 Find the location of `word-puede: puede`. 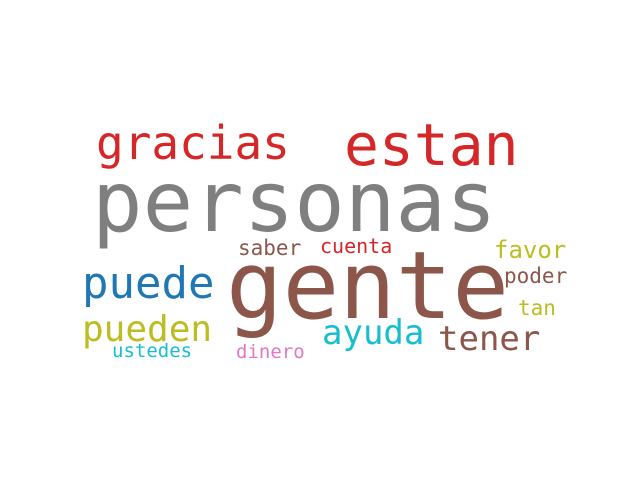

word-puede: puede is located at coordinates (148, 283).